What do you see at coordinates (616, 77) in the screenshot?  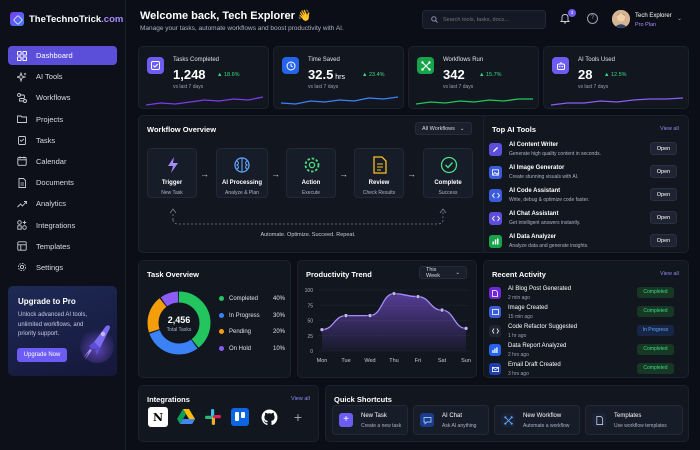 I see `stat-card-ai-tools: AI Tools Used 28 ▲ 12.5% vs last 7 days` at bounding box center [616, 77].